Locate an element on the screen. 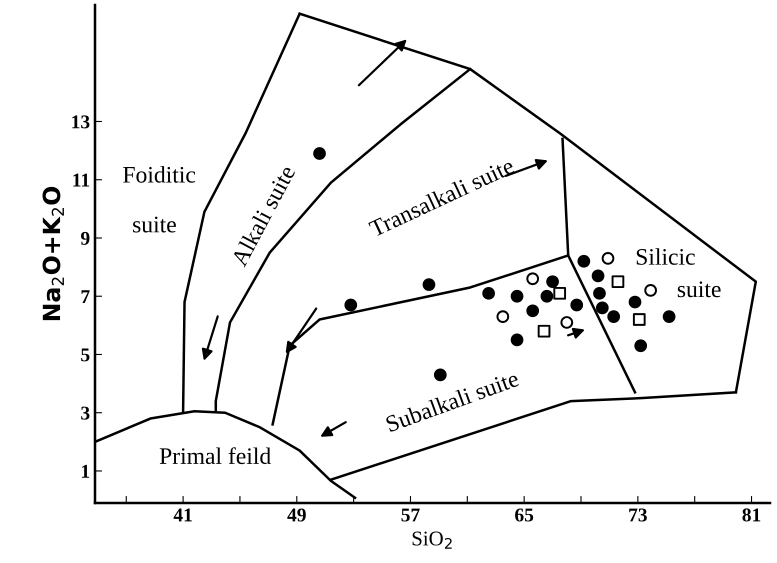 Image resolution: width=777 pixels, height=563 pixels. y-tick-label: 9 is located at coordinates (85, 238).